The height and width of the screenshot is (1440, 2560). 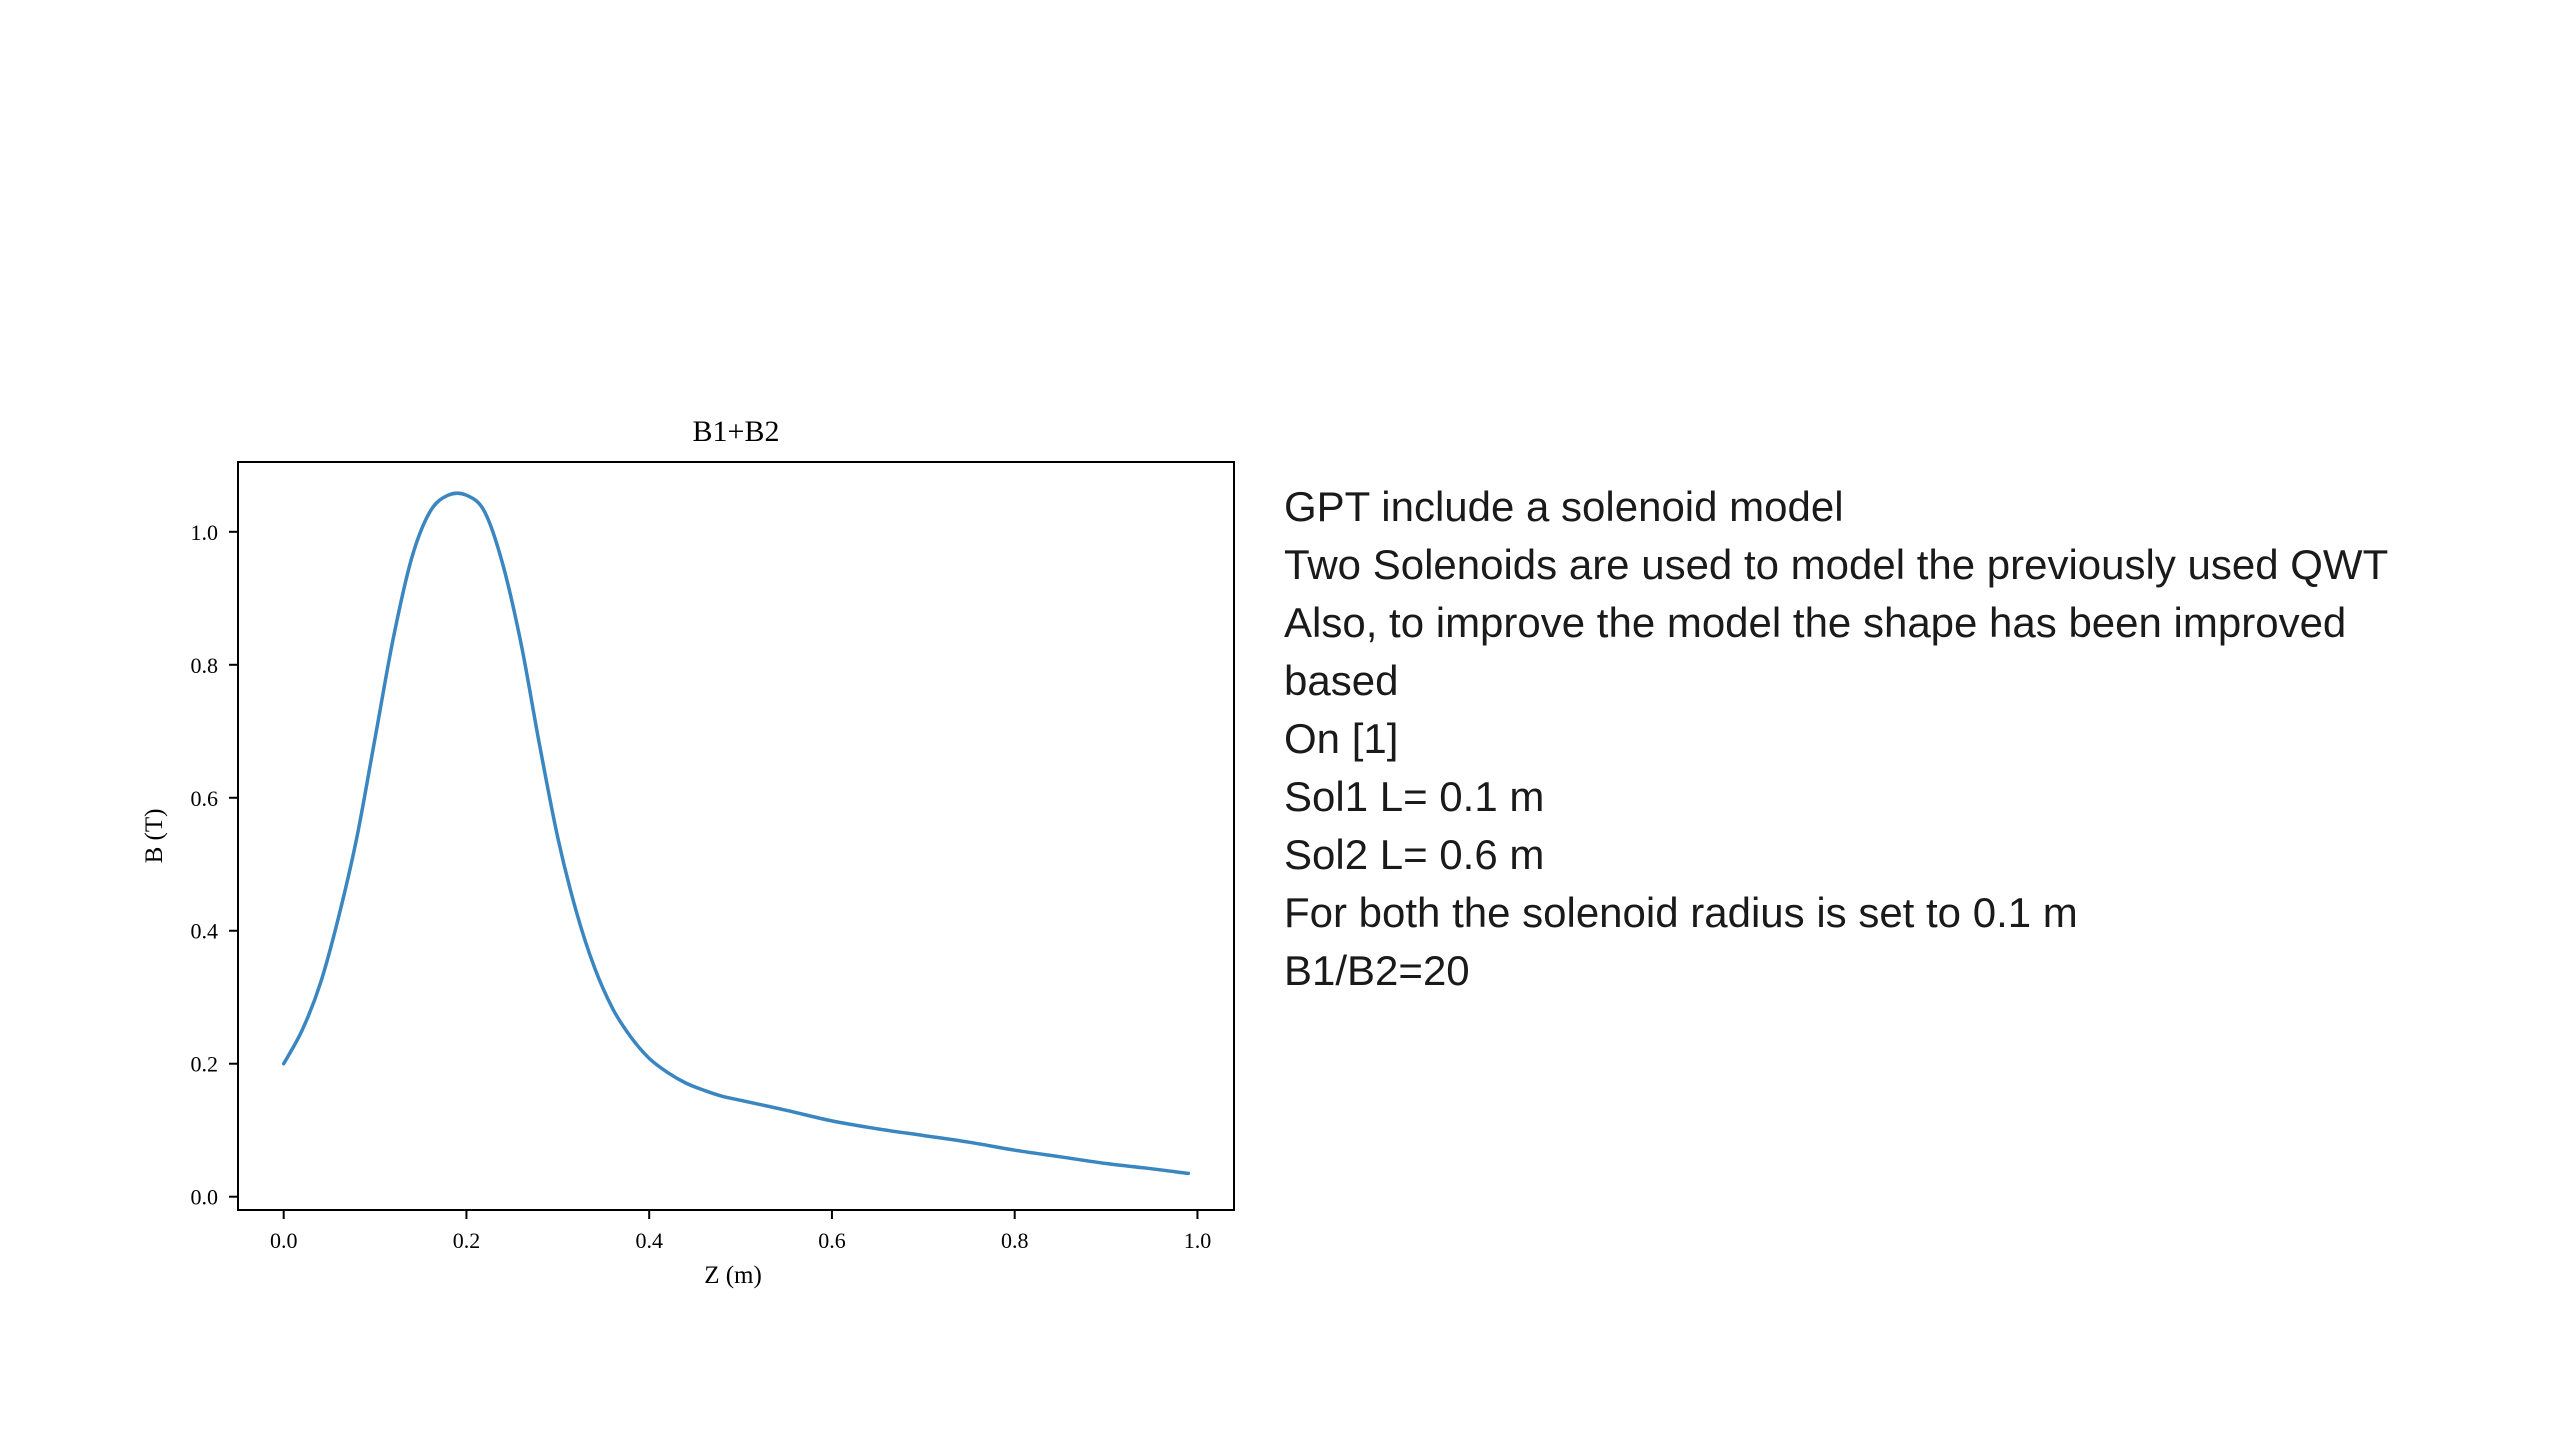 I want to click on y-axis-label: B (T), so click(x=154, y=836).